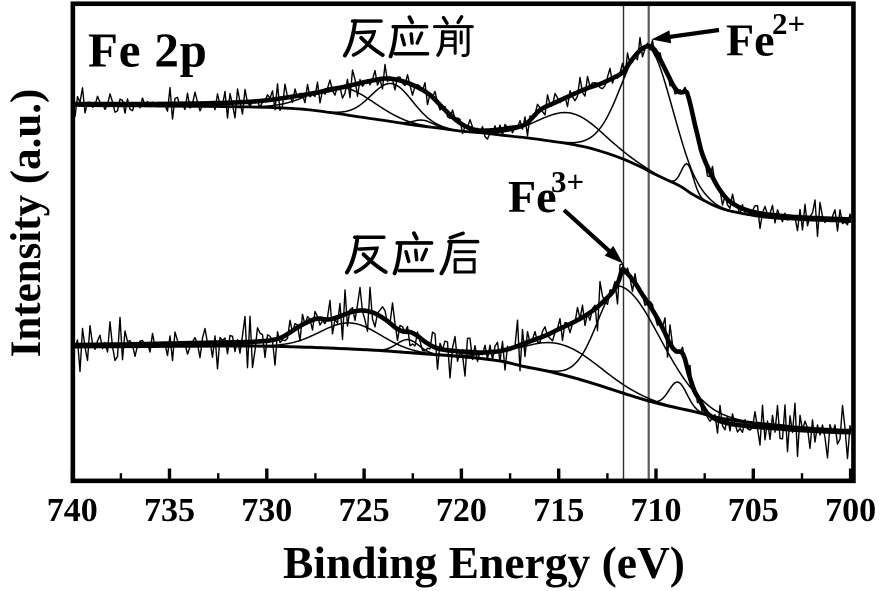  What do you see at coordinates (169, 510) in the screenshot?
I see `svg-text: 735` at bounding box center [169, 510].